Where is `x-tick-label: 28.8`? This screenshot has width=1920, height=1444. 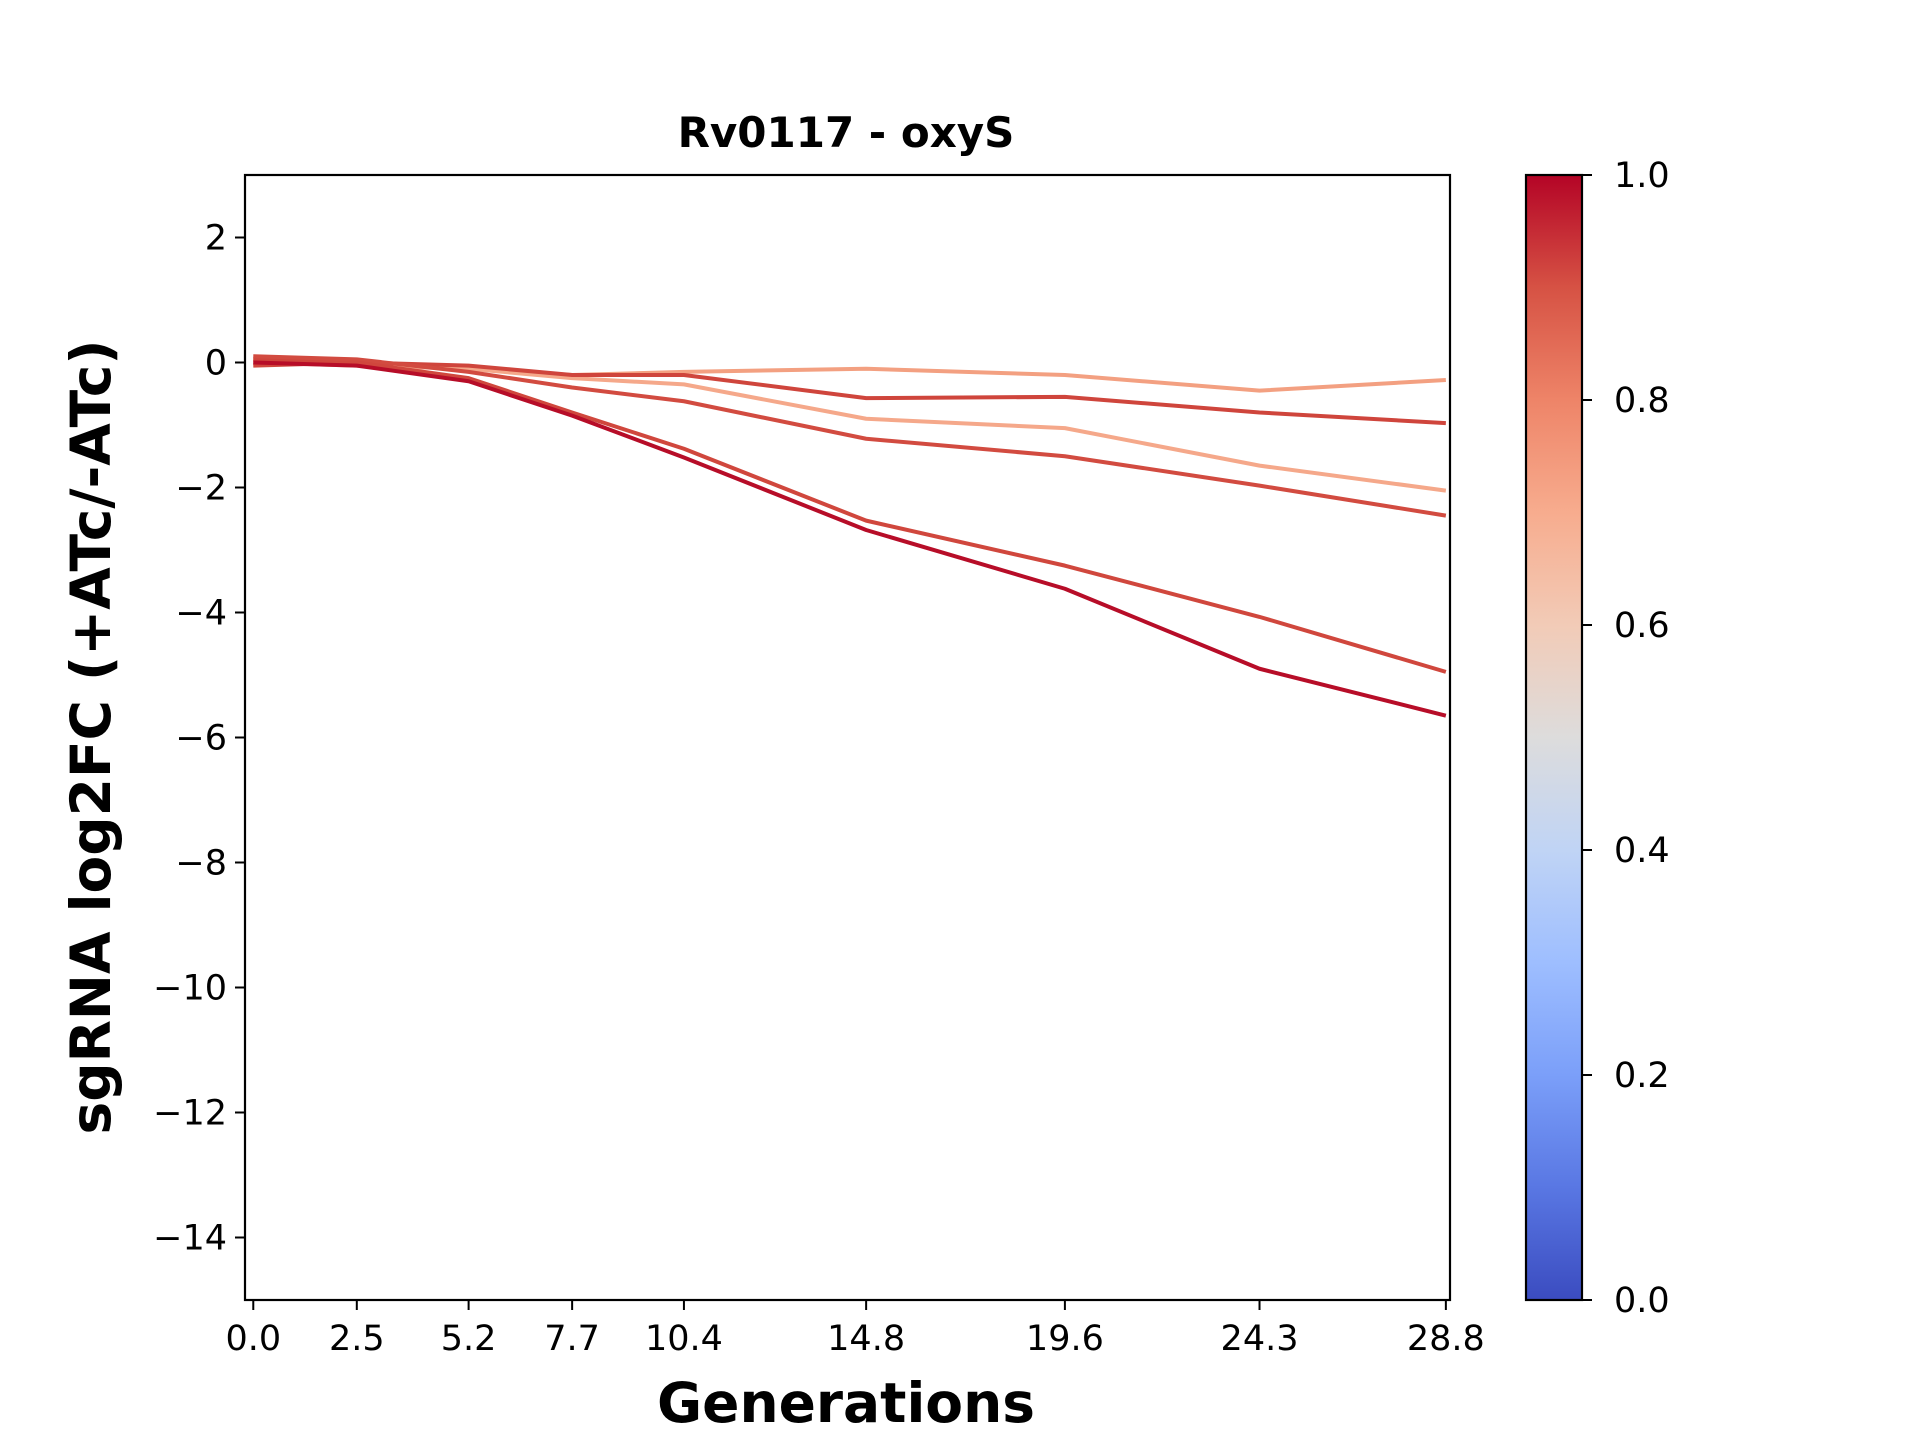 x-tick-label: 28.8 is located at coordinates (1446, 1339).